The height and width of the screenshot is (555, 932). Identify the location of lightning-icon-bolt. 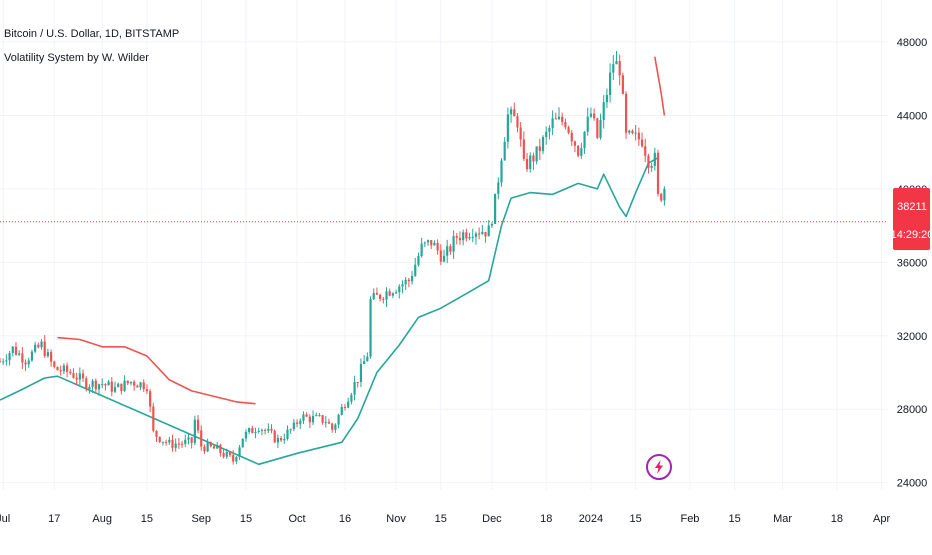
(659, 467).